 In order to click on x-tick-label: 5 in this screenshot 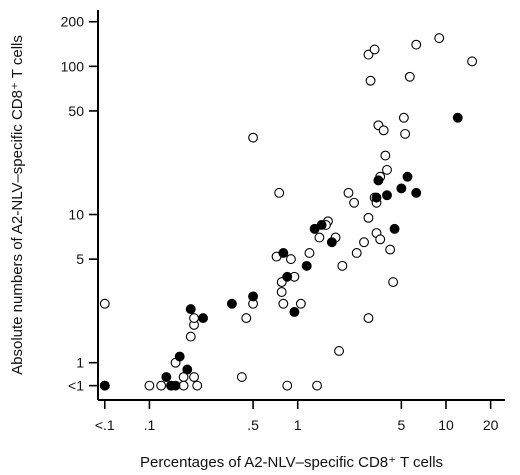, I will do `click(401, 425)`.